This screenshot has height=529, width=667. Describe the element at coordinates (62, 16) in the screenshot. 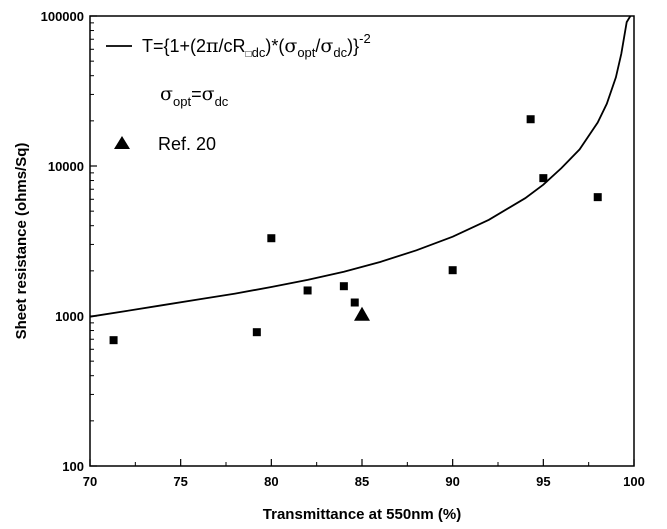

I see `y-tick-label: 100000` at that location.